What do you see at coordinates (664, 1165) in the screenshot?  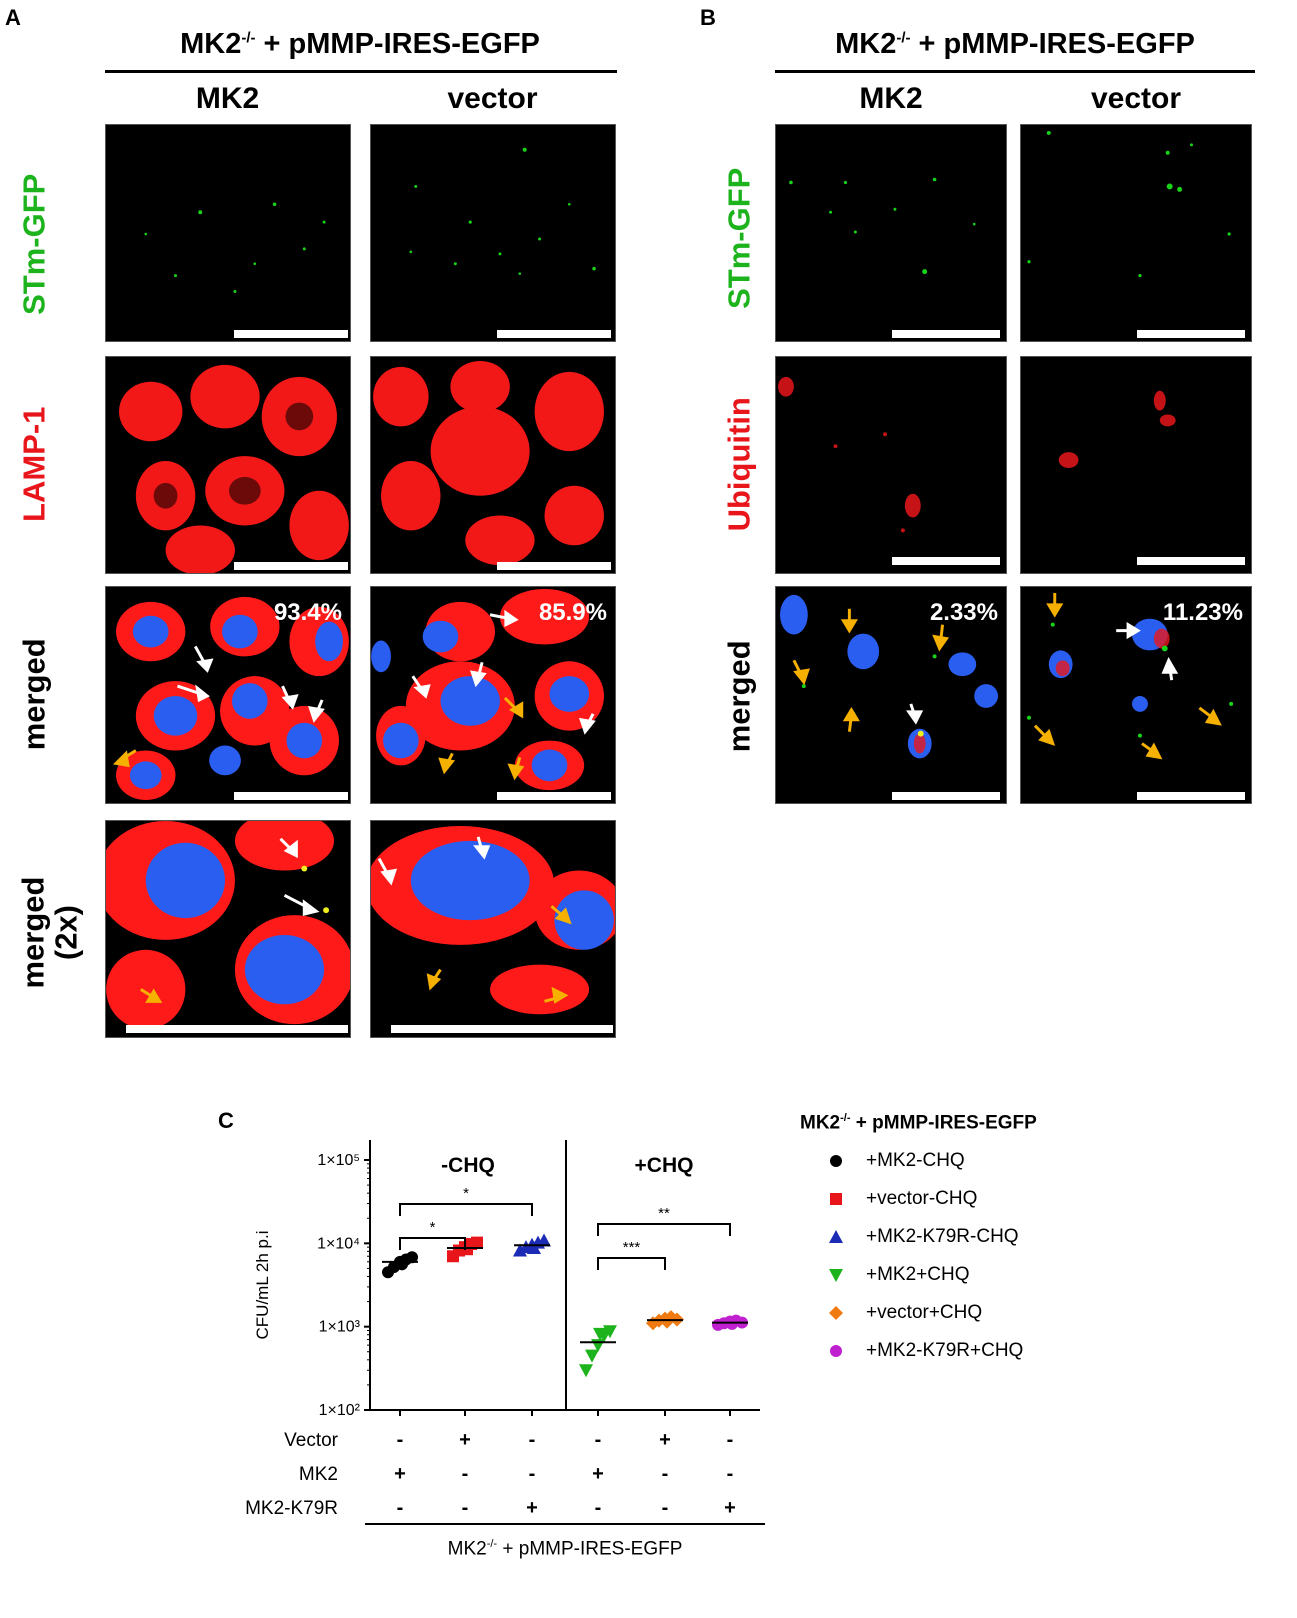 I see `group-label: +CHQ` at bounding box center [664, 1165].